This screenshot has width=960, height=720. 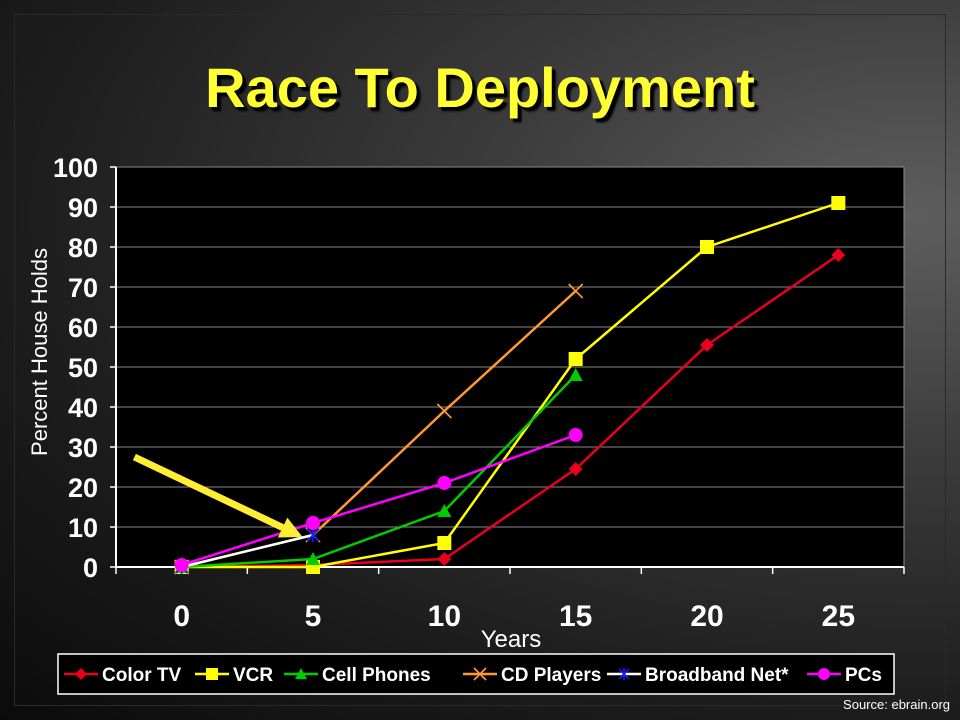 What do you see at coordinates (551, 675) in the screenshot?
I see `legend-label-cd-players: CD Players` at bounding box center [551, 675].